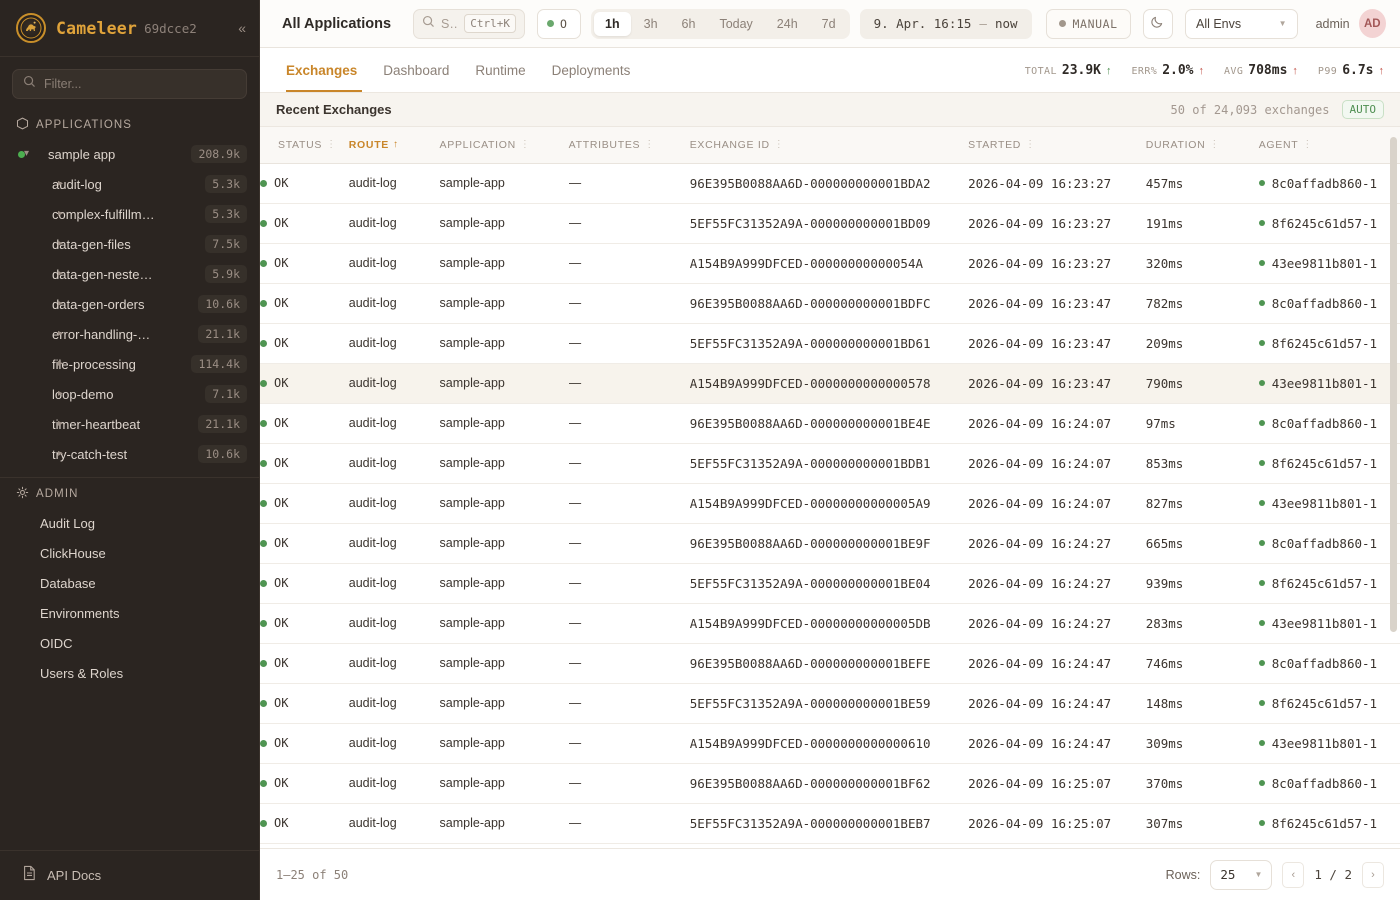 Image resolution: width=1400 pixels, height=900 pixels. Describe the element at coordinates (1372, 23) in the screenshot. I see `avatar: AD` at that location.